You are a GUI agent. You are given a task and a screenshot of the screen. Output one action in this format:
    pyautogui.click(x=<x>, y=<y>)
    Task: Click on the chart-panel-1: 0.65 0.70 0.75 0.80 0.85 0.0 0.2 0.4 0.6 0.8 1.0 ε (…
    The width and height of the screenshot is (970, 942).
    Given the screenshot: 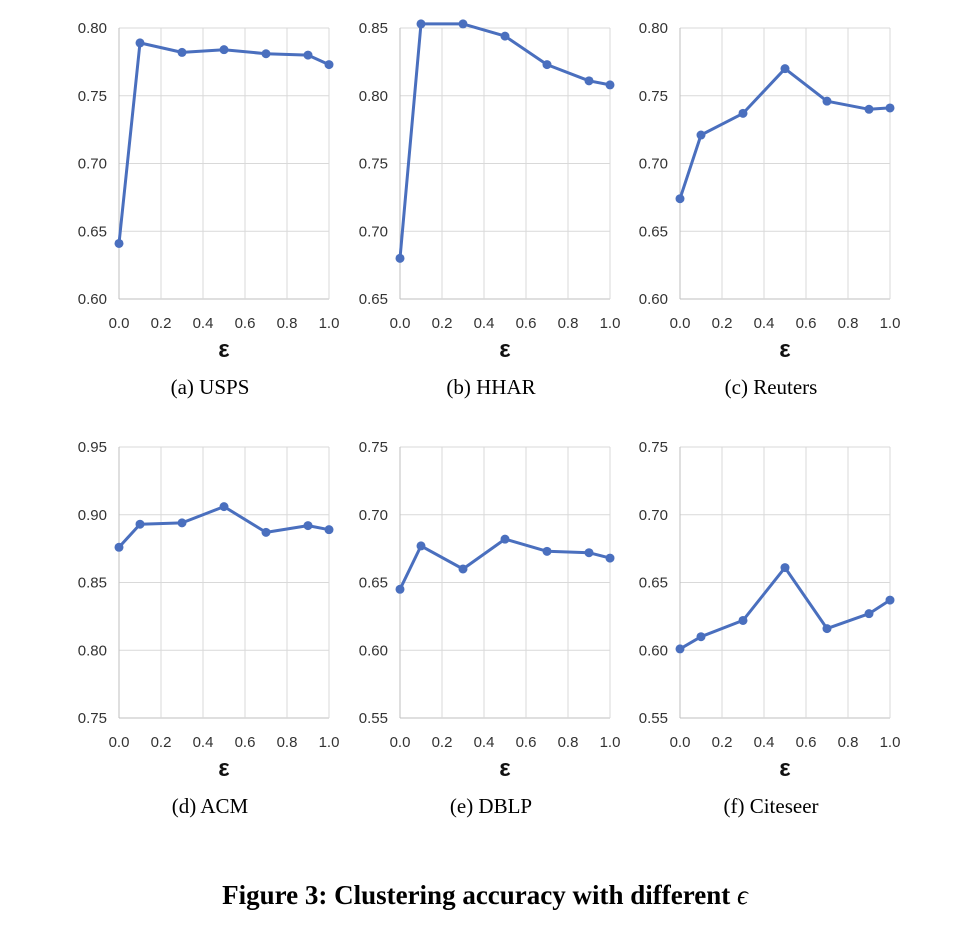 What is the action you would take?
    pyautogui.click(x=489, y=209)
    